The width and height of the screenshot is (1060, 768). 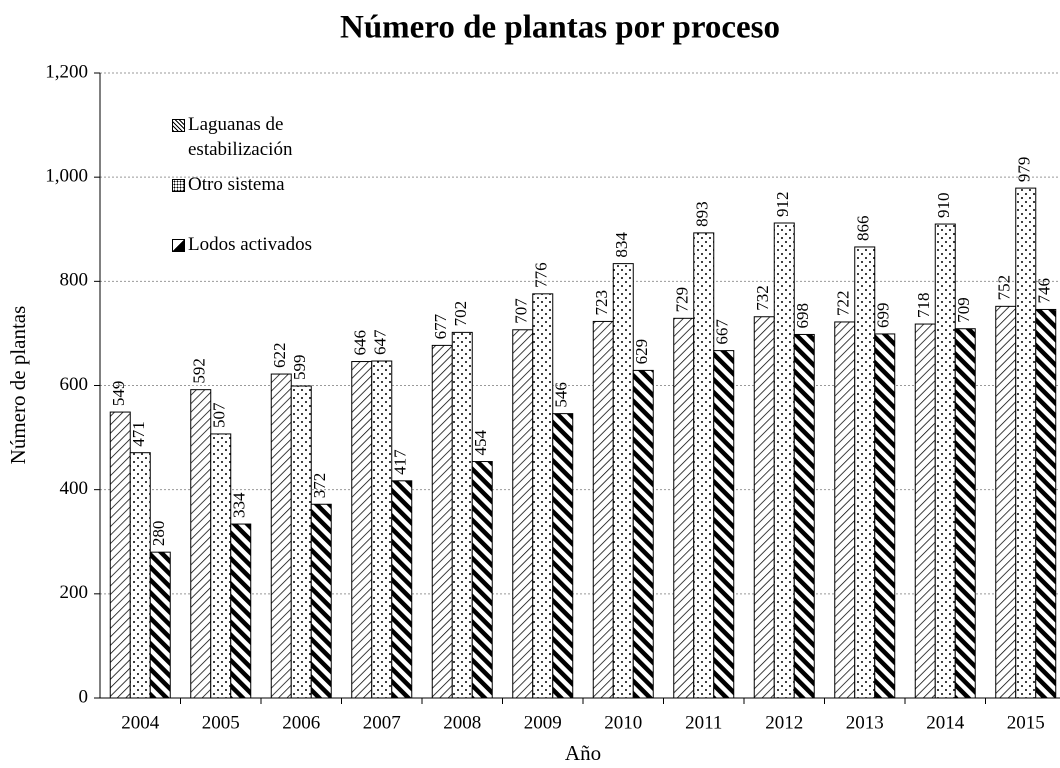 I want to click on data-label: 677, so click(x=440, y=326).